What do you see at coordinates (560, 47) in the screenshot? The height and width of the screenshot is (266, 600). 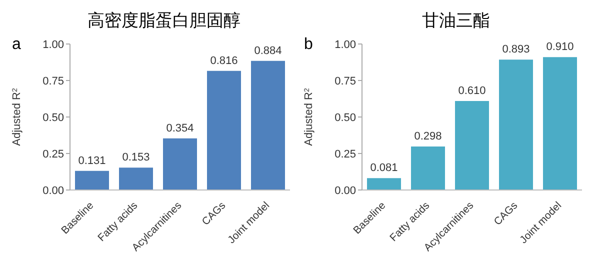 I see `data-label: 0.910` at bounding box center [560, 47].